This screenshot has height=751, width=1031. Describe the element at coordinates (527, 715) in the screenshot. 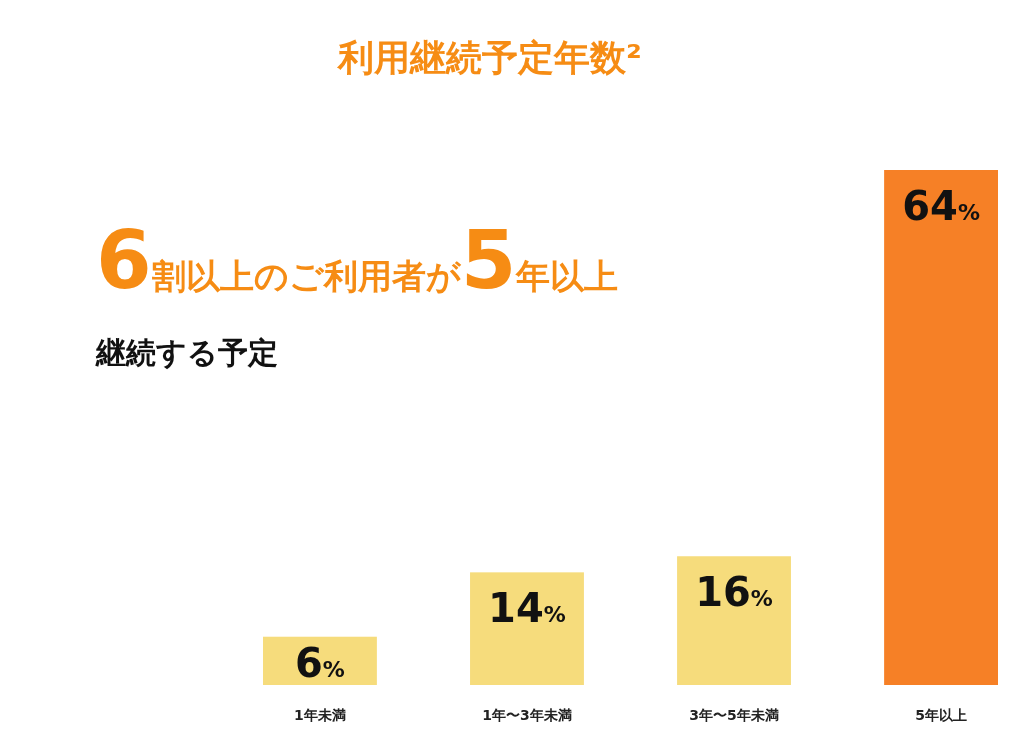

I see `x-tick-label: 1年〜3年未満` at that location.